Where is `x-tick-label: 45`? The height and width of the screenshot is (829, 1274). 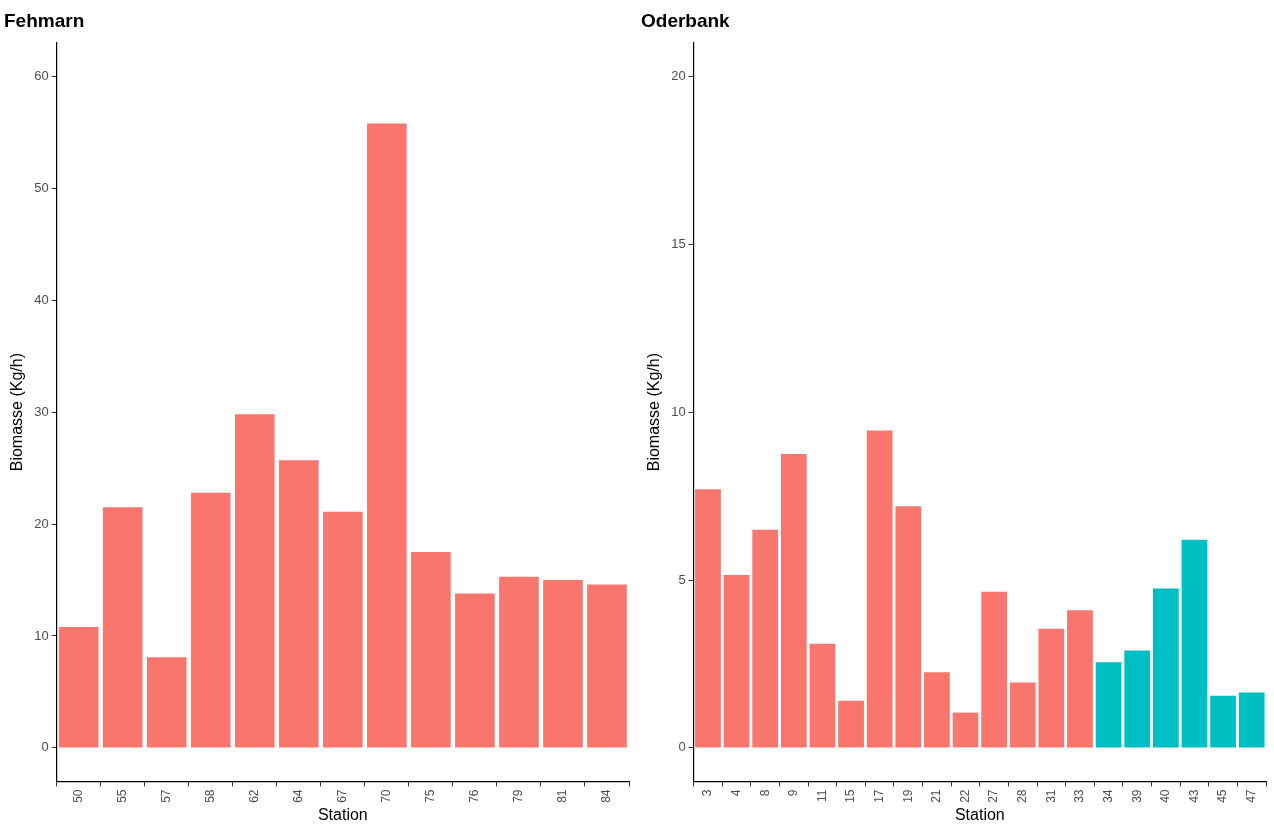
x-tick-label: 45 is located at coordinates (1222, 796).